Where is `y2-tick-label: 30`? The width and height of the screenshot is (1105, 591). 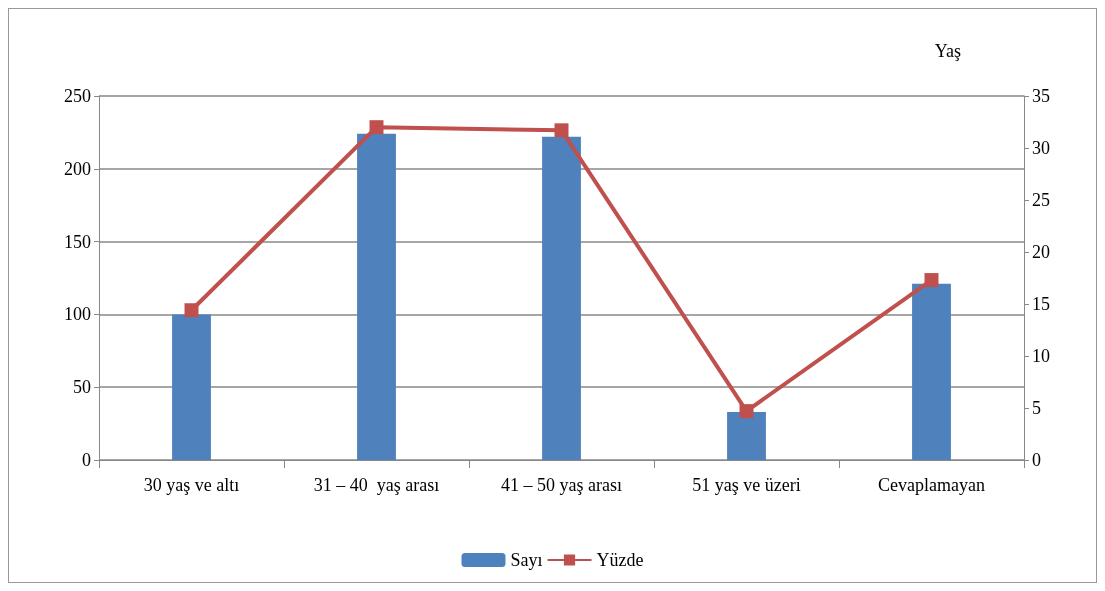
y2-tick-label: 30 is located at coordinates (1041, 148).